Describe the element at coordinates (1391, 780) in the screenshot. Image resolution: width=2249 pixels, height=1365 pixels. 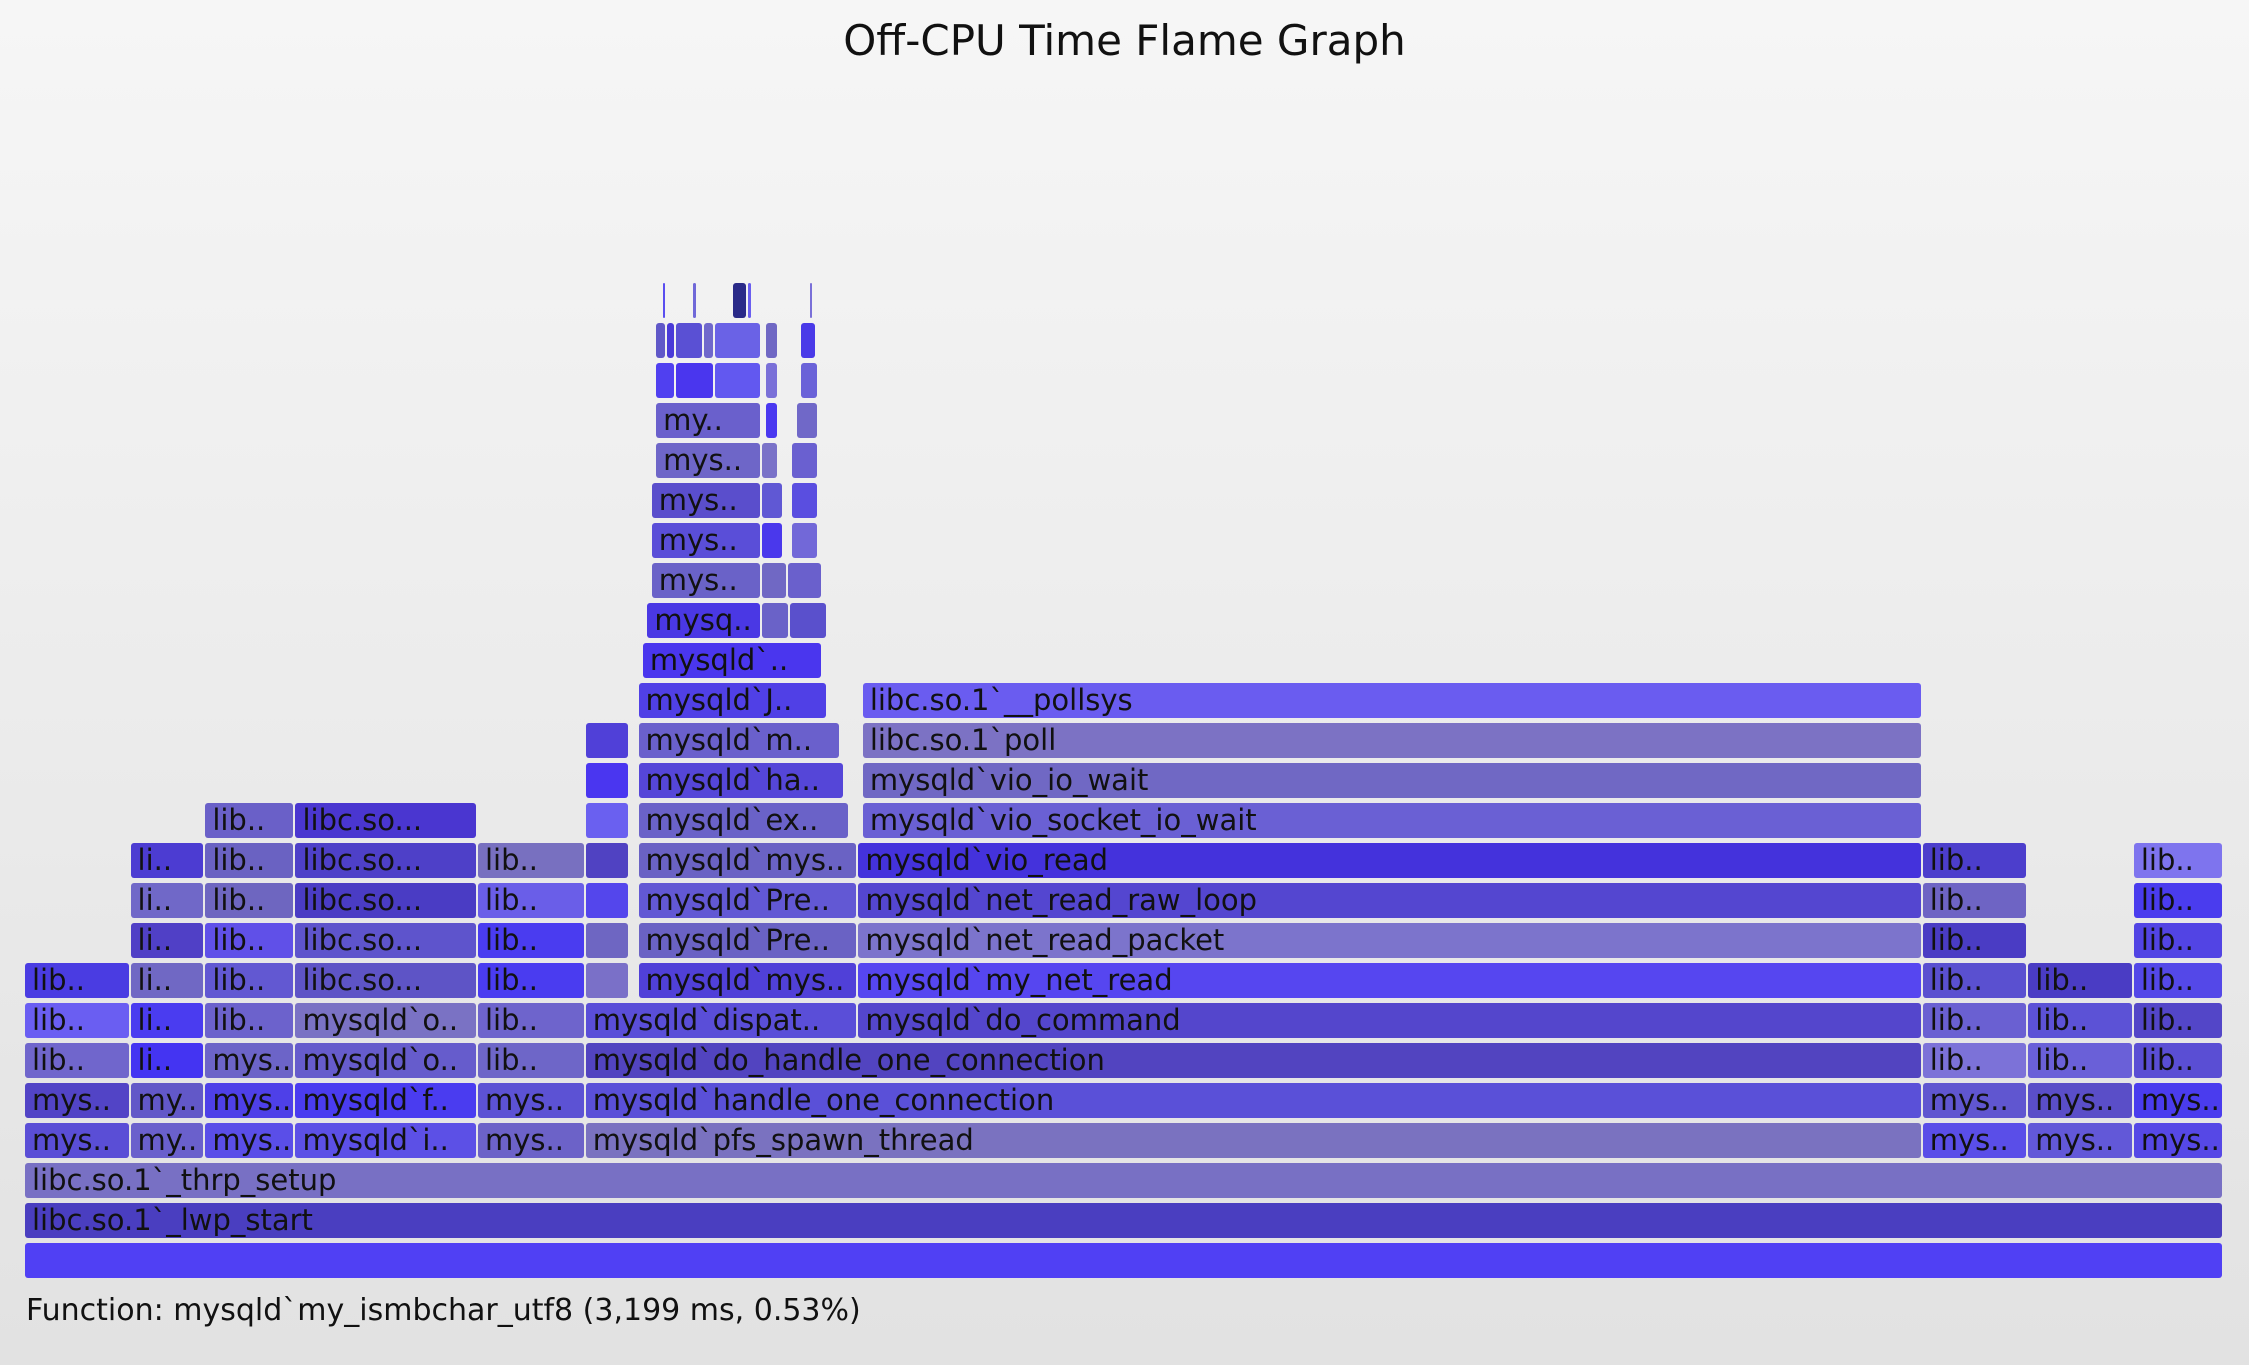
I see `flame-frame: mysqld`vio_io_wait` at that location.